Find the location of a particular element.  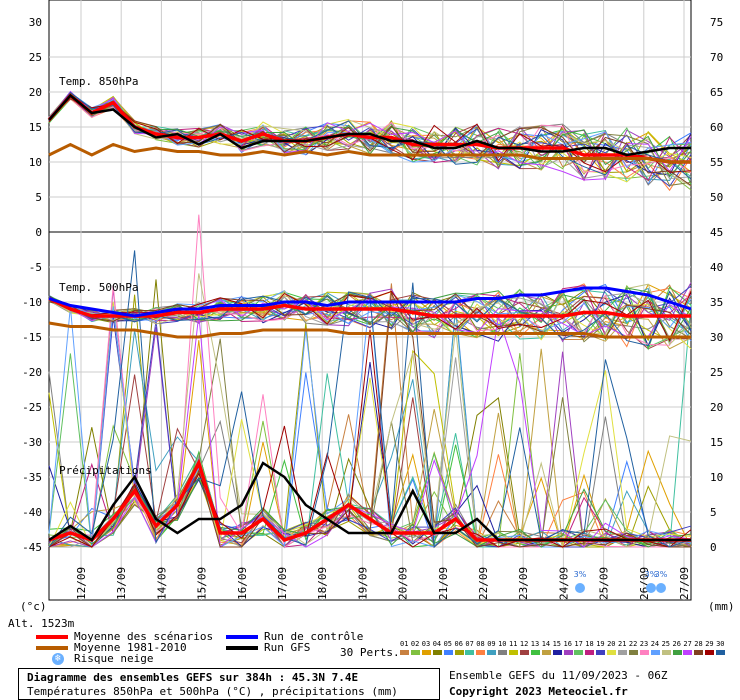

x-tick-label: 15/09 is located at coordinates (202, 583).